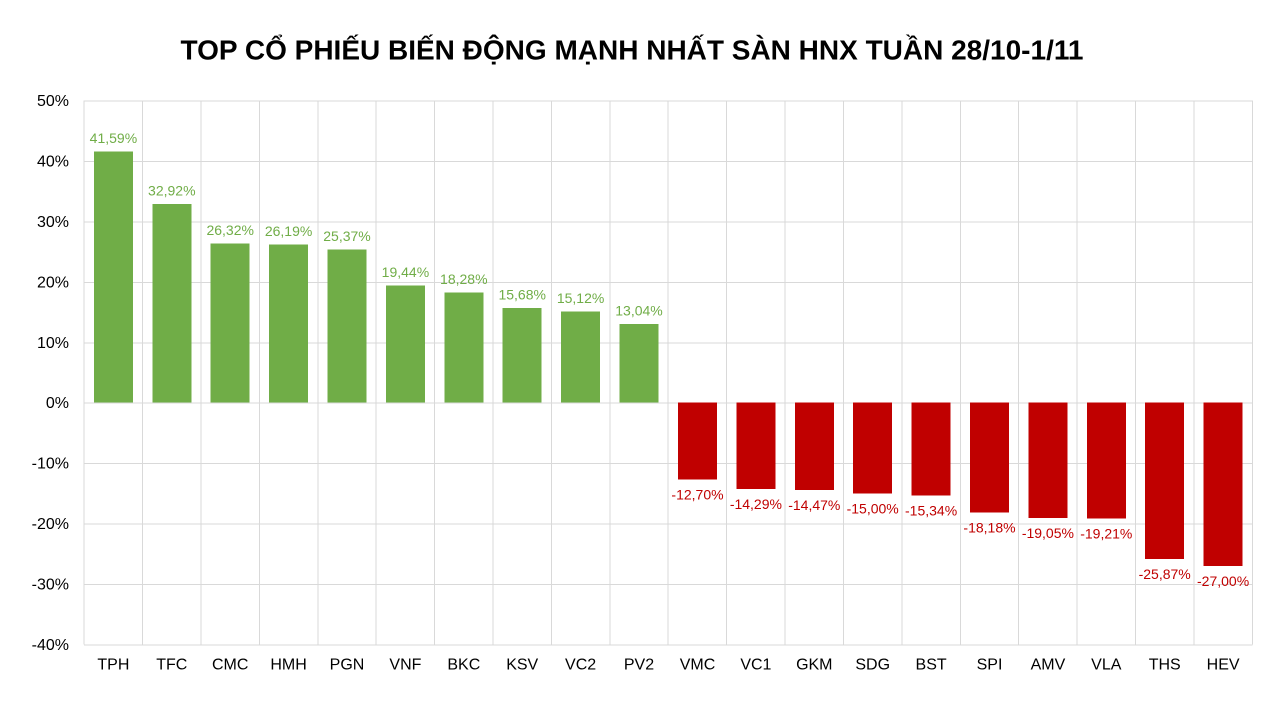 This screenshot has height=701, width=1280. Describe the element at coordinates (171, 664) in the screenshot. I see `svg-text: TFC` at that location.